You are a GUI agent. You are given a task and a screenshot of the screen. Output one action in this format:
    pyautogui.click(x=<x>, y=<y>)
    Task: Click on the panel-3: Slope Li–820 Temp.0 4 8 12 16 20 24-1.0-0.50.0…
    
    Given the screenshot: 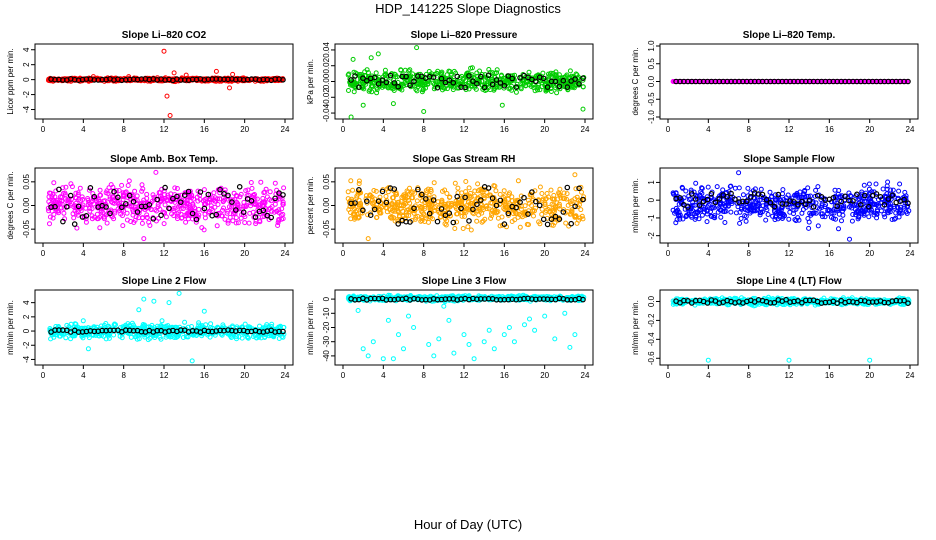 What is the action you would take?
    pyautogui.click(x=775, y=82)
    